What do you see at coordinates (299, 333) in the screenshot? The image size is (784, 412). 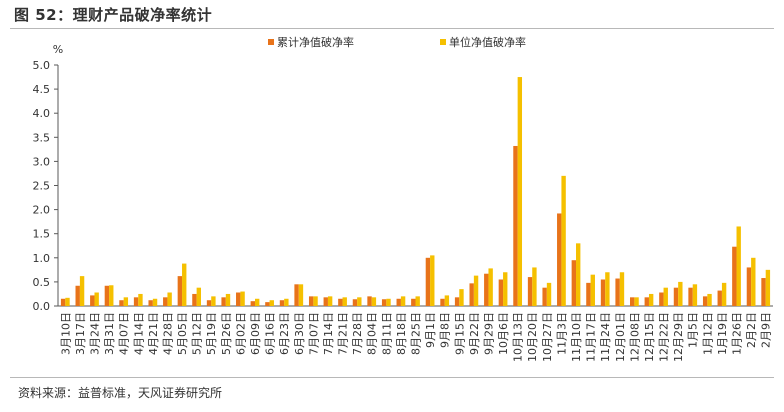 I see `x-tick-label: 6月30日` at bounding box center [299, 333].